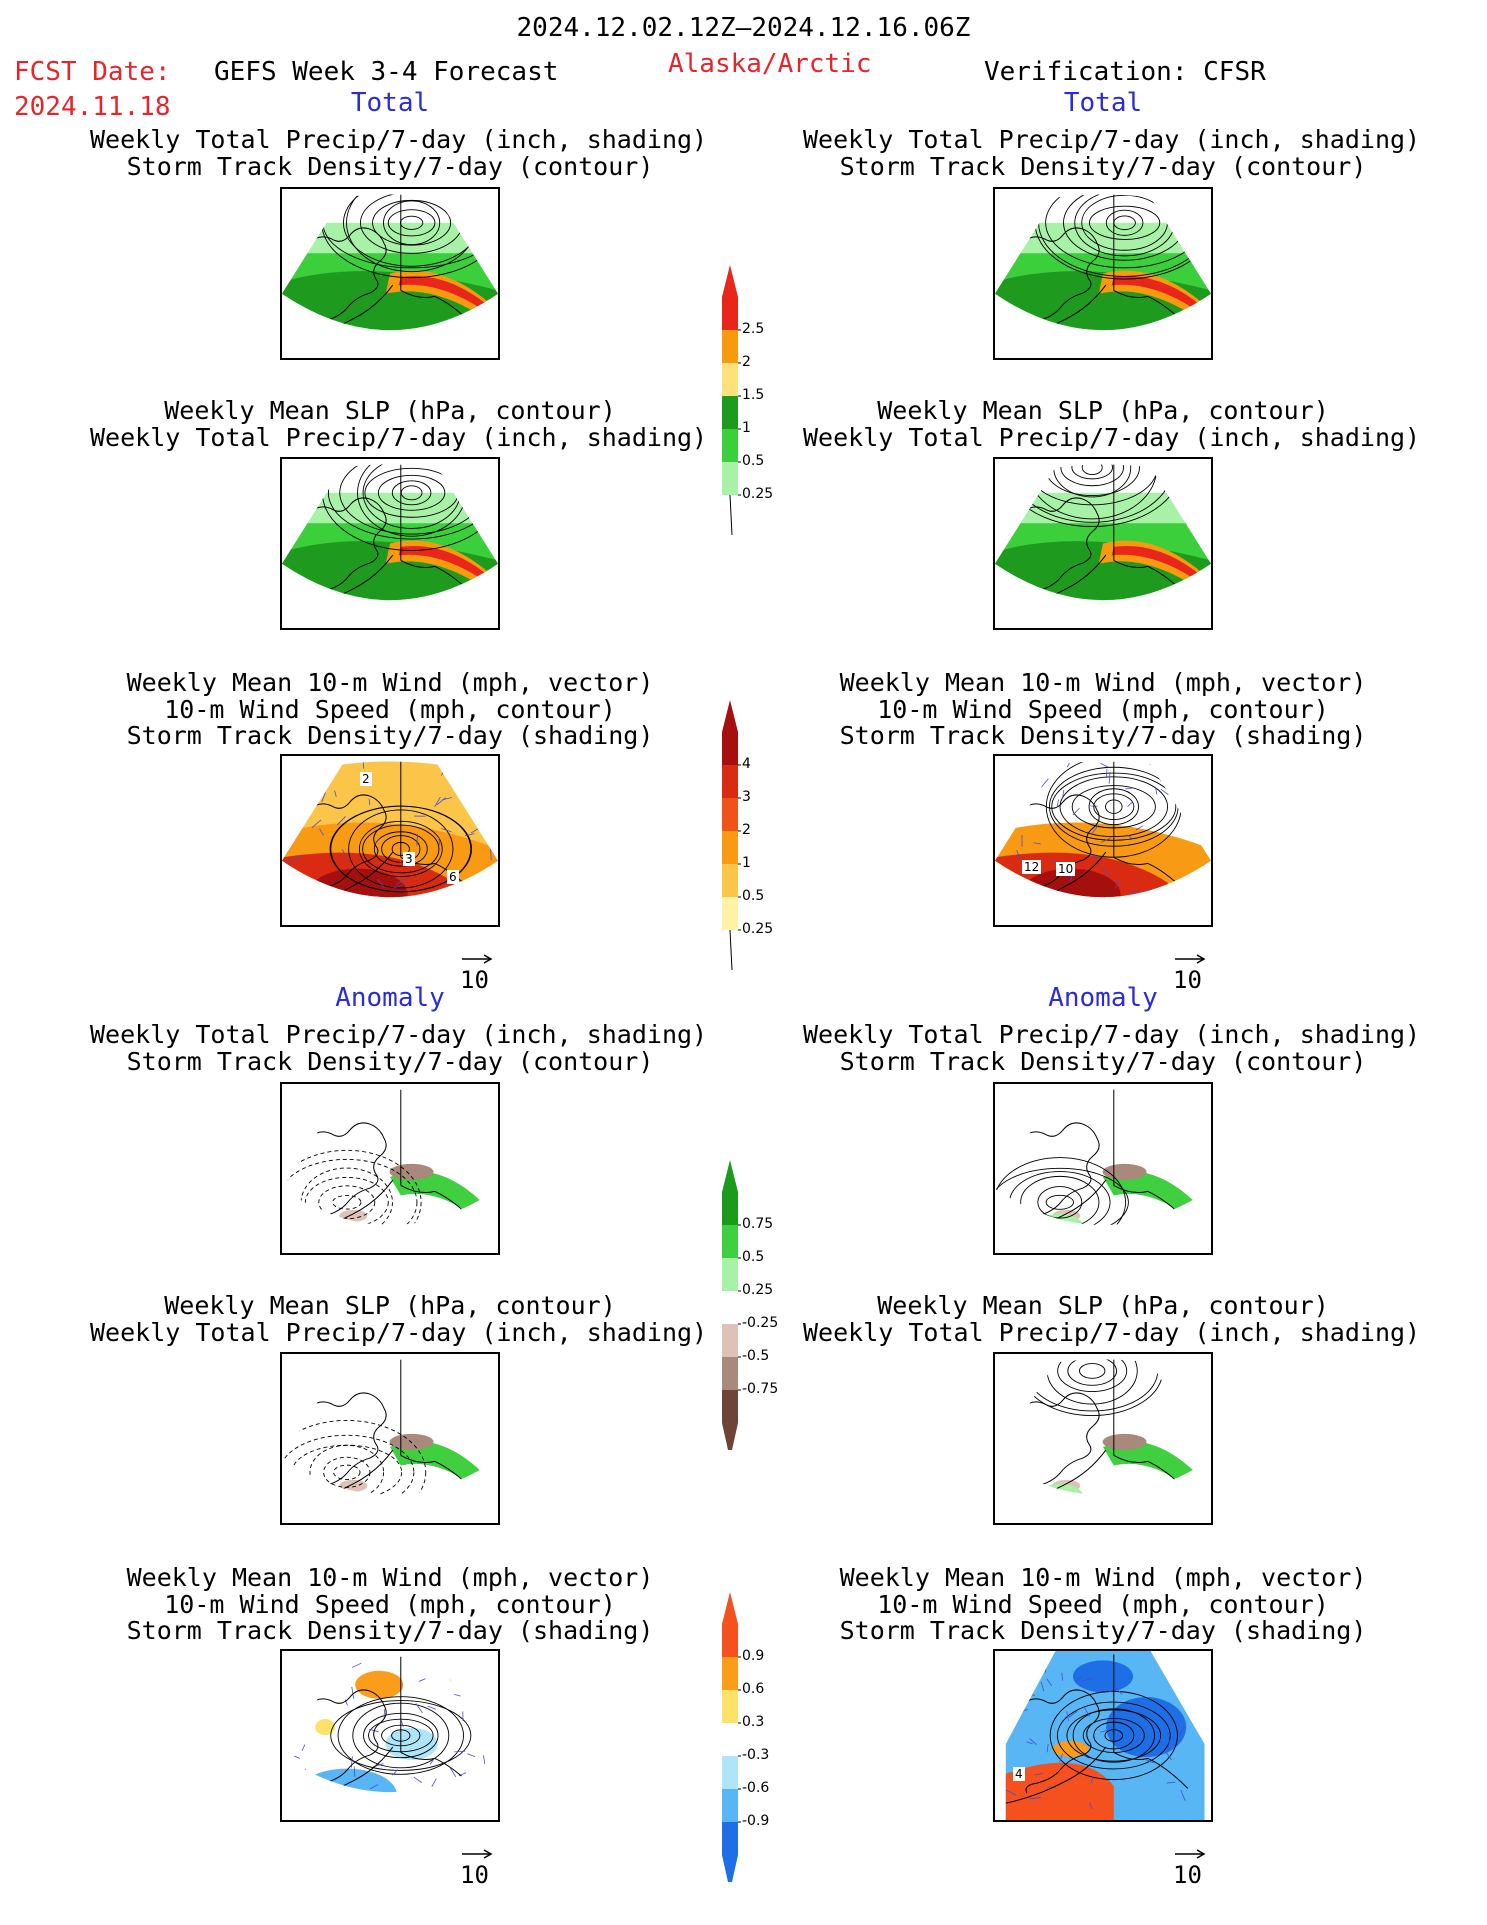  I want to click on colorbar-label: 0.75, so click(758, 1224).